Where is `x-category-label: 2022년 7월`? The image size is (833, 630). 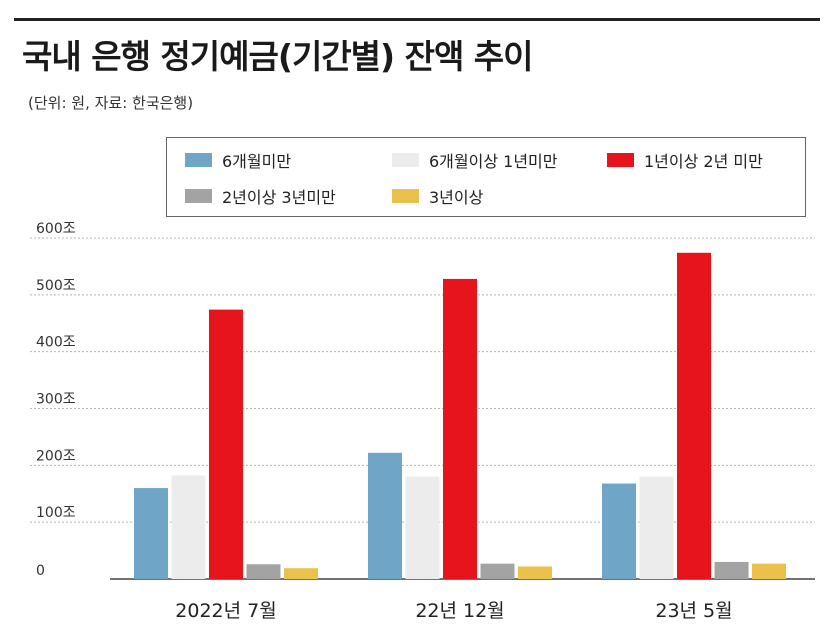
x-category-label: 2022년 7월 is located at coordinates (225, 611).